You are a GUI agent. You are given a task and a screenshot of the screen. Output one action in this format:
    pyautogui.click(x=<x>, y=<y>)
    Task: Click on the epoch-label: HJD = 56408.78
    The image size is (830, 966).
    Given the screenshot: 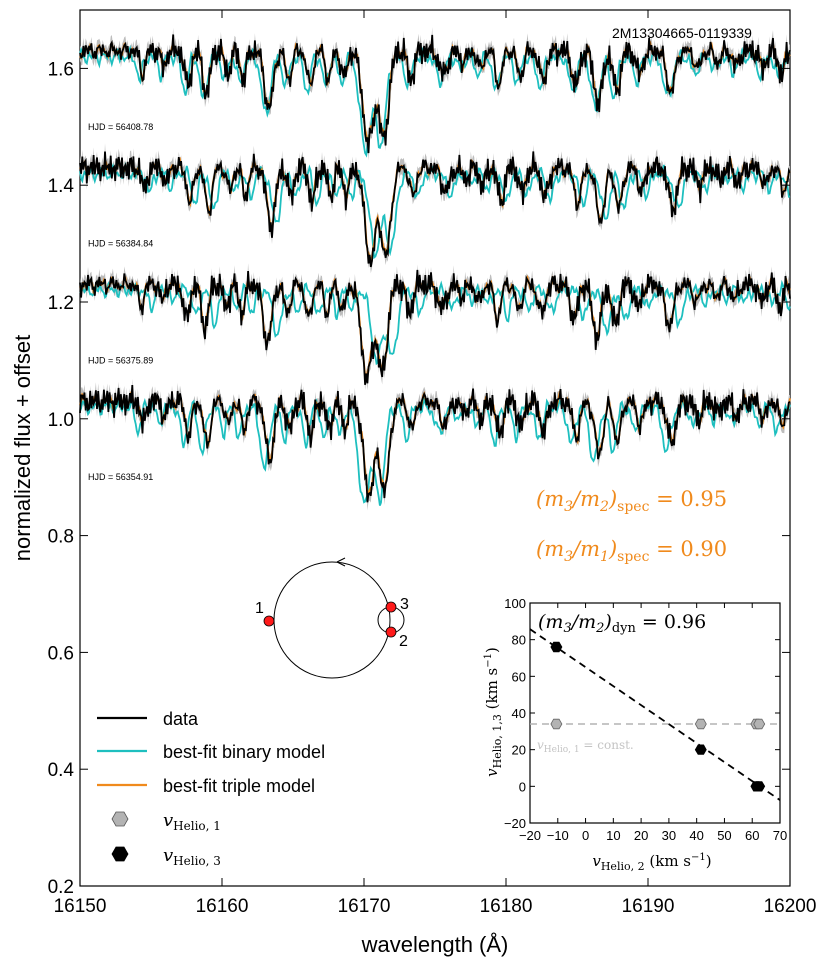 What is the action you would take?
    pyautogui.click(x=120, y=127)
    